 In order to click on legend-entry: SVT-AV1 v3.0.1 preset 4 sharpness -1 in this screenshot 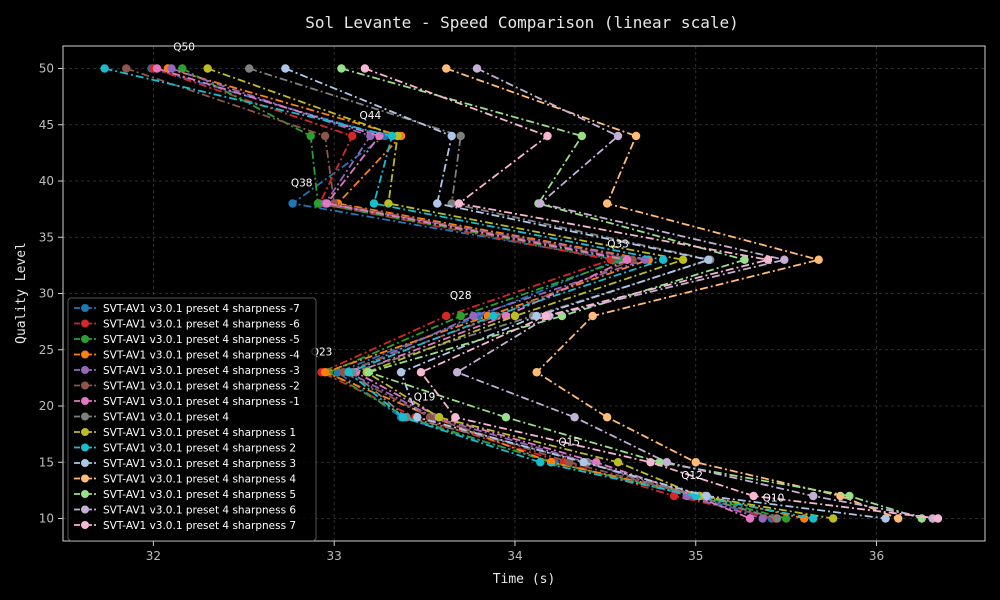, I will do `click(187, 402)`.